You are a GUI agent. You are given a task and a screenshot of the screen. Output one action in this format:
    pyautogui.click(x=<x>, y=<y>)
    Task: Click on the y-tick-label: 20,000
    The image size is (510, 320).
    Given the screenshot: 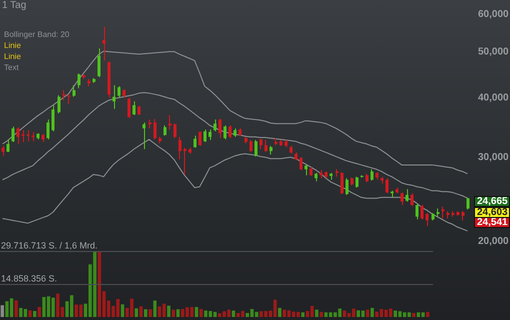 What is the action you would take?
    pyautogui.click(x=494, y=241)
    